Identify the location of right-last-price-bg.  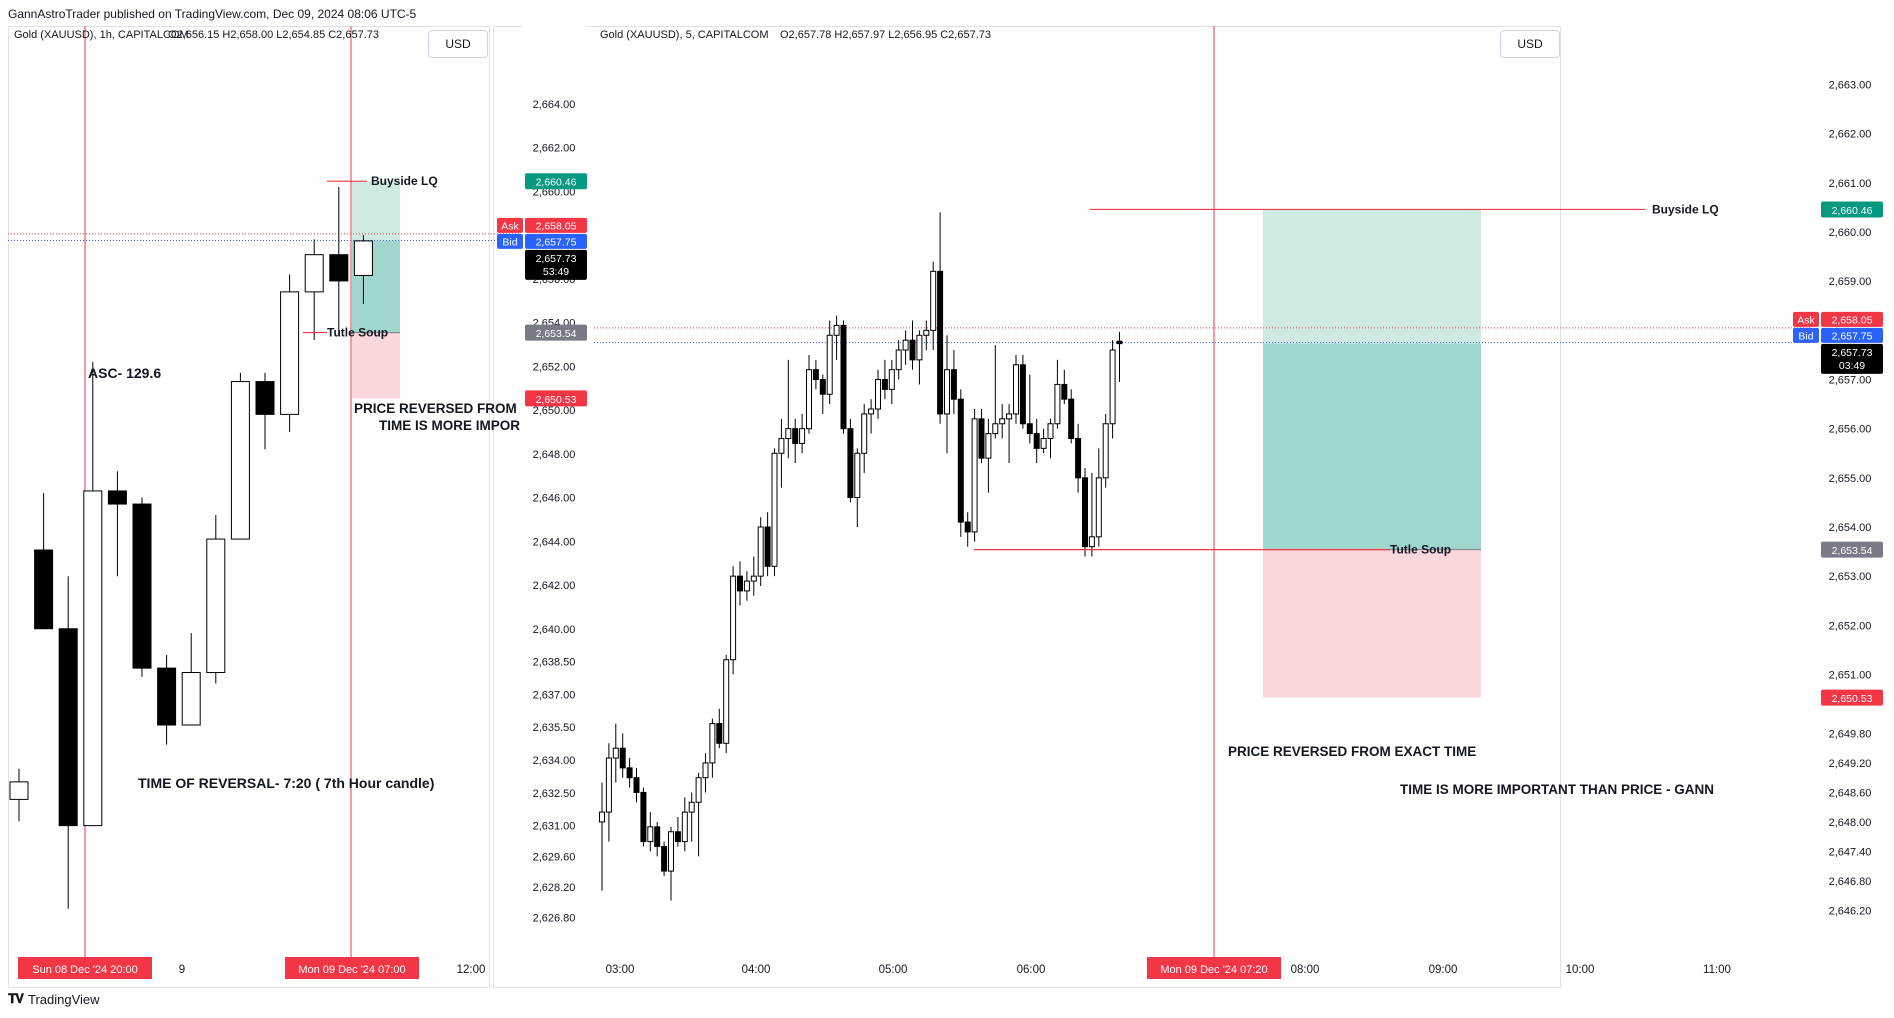
(1852, 358).